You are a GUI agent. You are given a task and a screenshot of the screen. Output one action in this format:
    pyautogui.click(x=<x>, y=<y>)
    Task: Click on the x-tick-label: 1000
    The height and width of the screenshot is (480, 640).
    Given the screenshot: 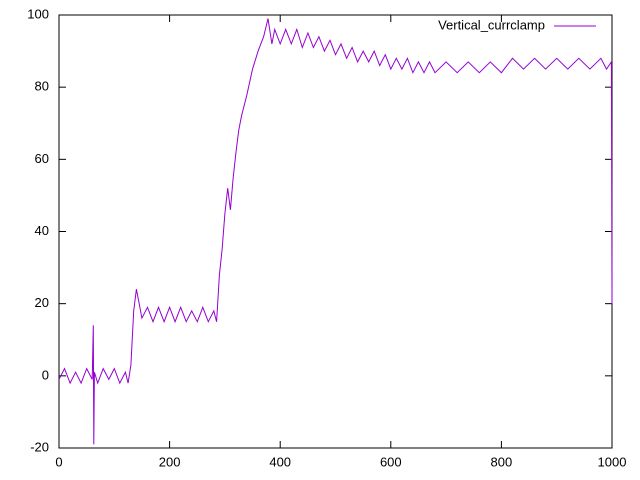 What is the action you would take?
    pyautogui.click(x=612, y=461)
    